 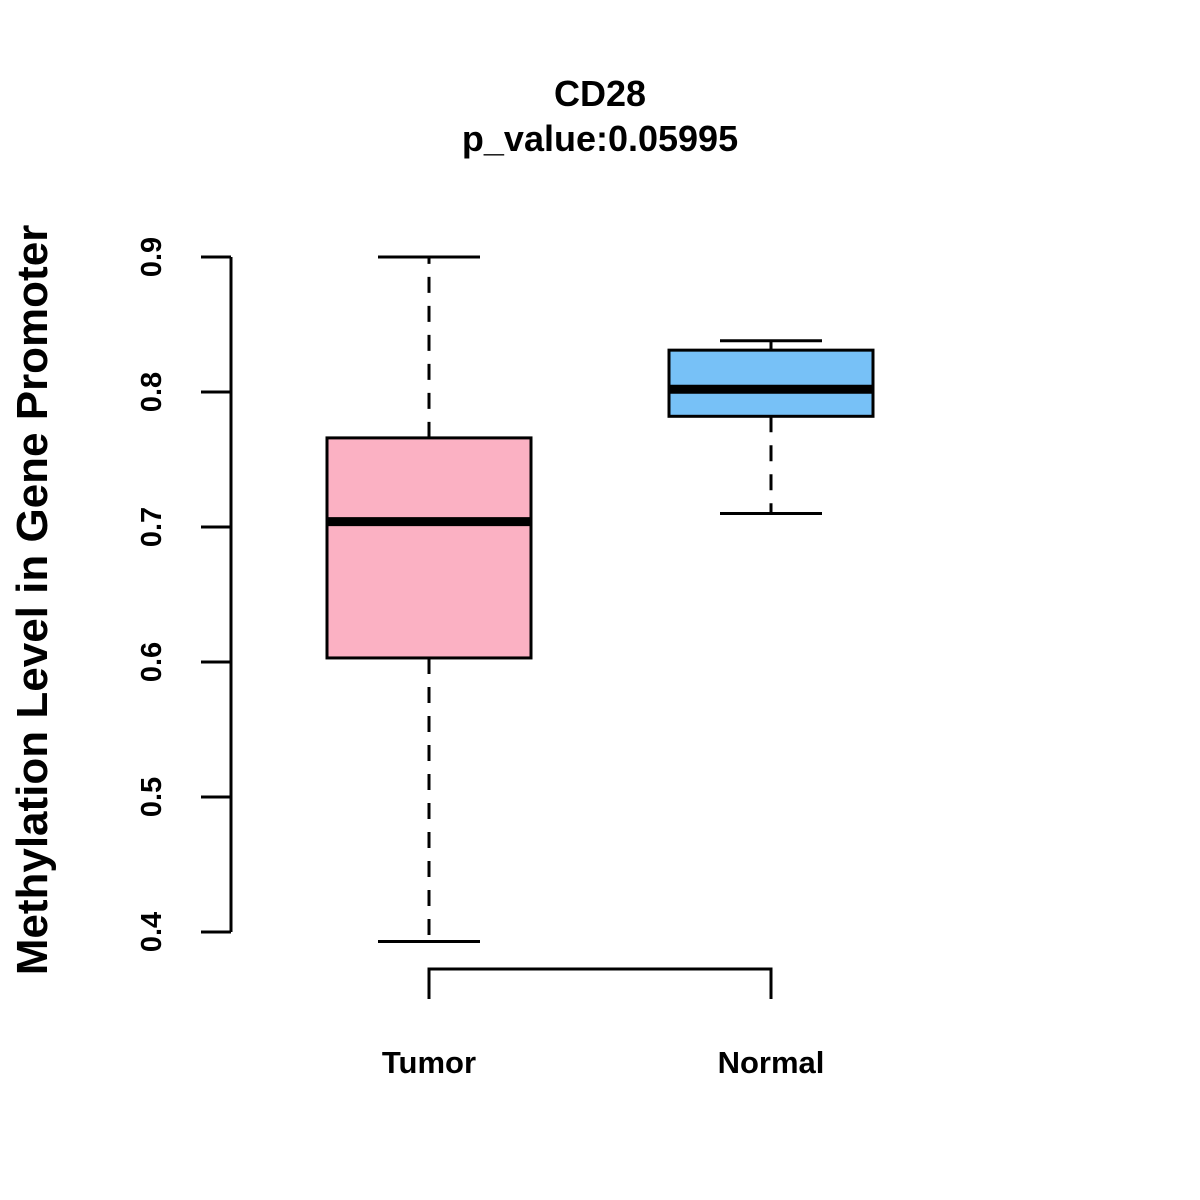 What do you see at coordinates (152, 392) in the screenshot?
I see `y-tick-label: 0.8` at bounding box center [152, 392].